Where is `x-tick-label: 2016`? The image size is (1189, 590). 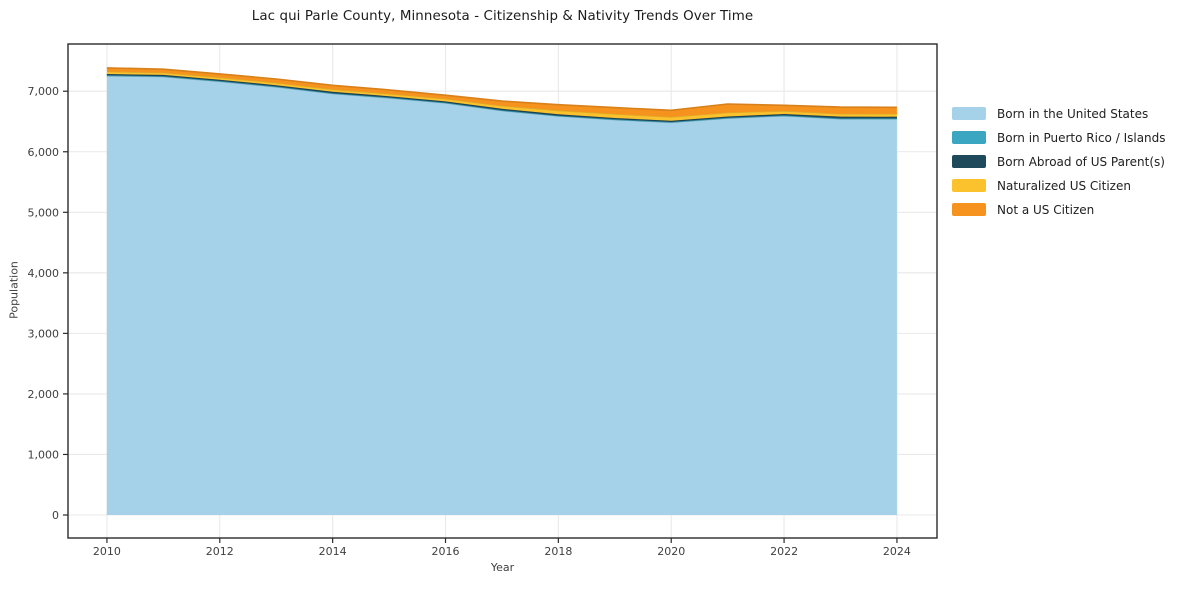 x-tick-label: 2016 is located at coordinates (446, 551).